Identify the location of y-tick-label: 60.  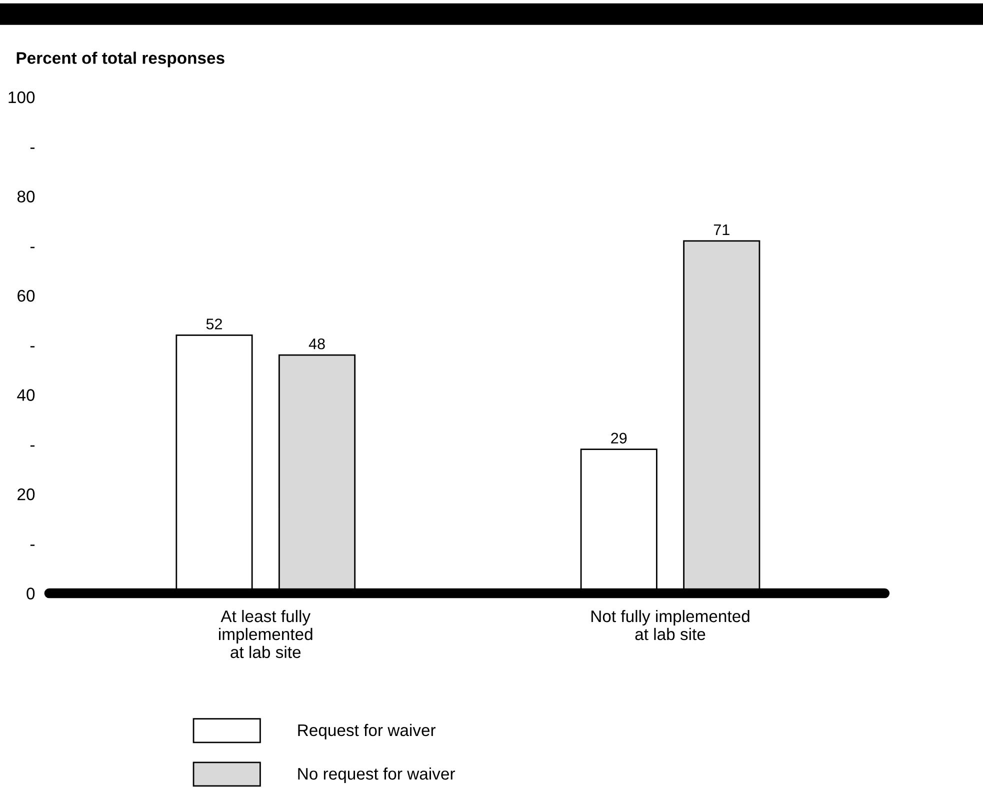
(26, 296).